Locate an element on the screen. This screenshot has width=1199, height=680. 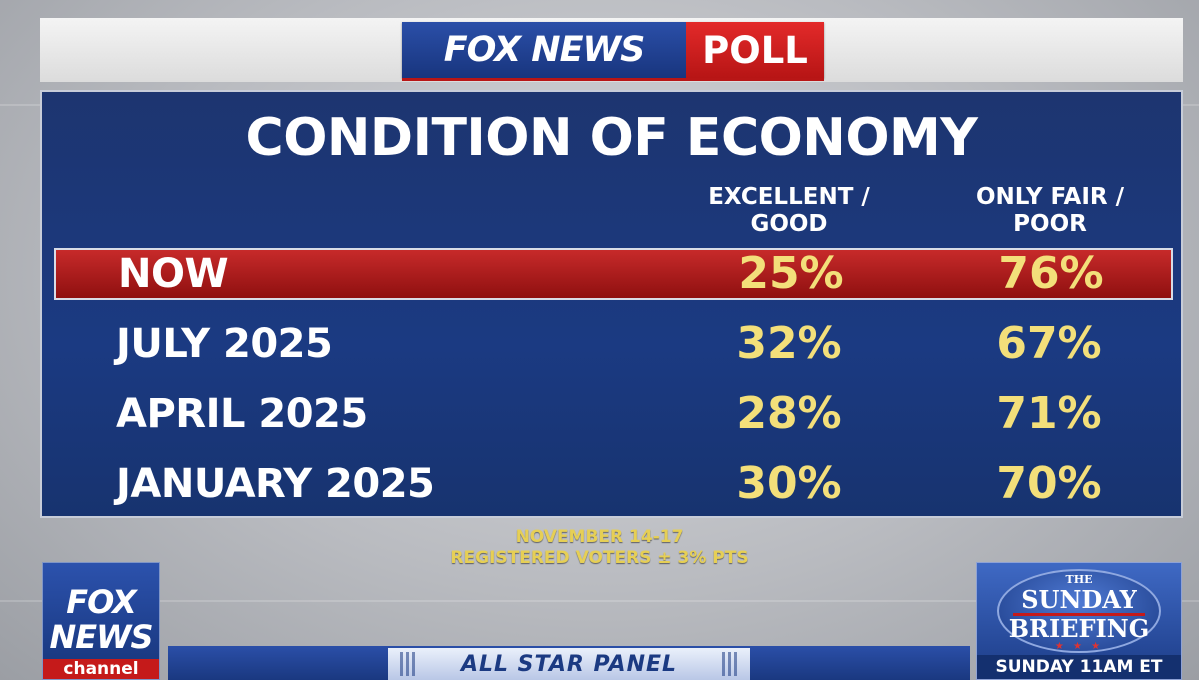
star-icon: ★ ★ ★ is located at coordinates (1079, 646).